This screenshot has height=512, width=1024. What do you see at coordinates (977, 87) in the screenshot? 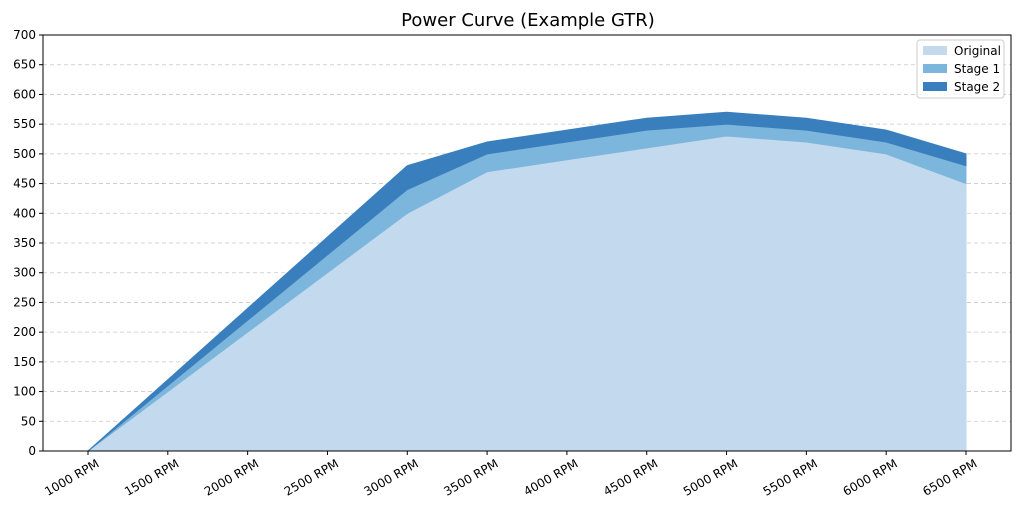
I see `legend-label: Stage 2` at bounding box center [977, 87].